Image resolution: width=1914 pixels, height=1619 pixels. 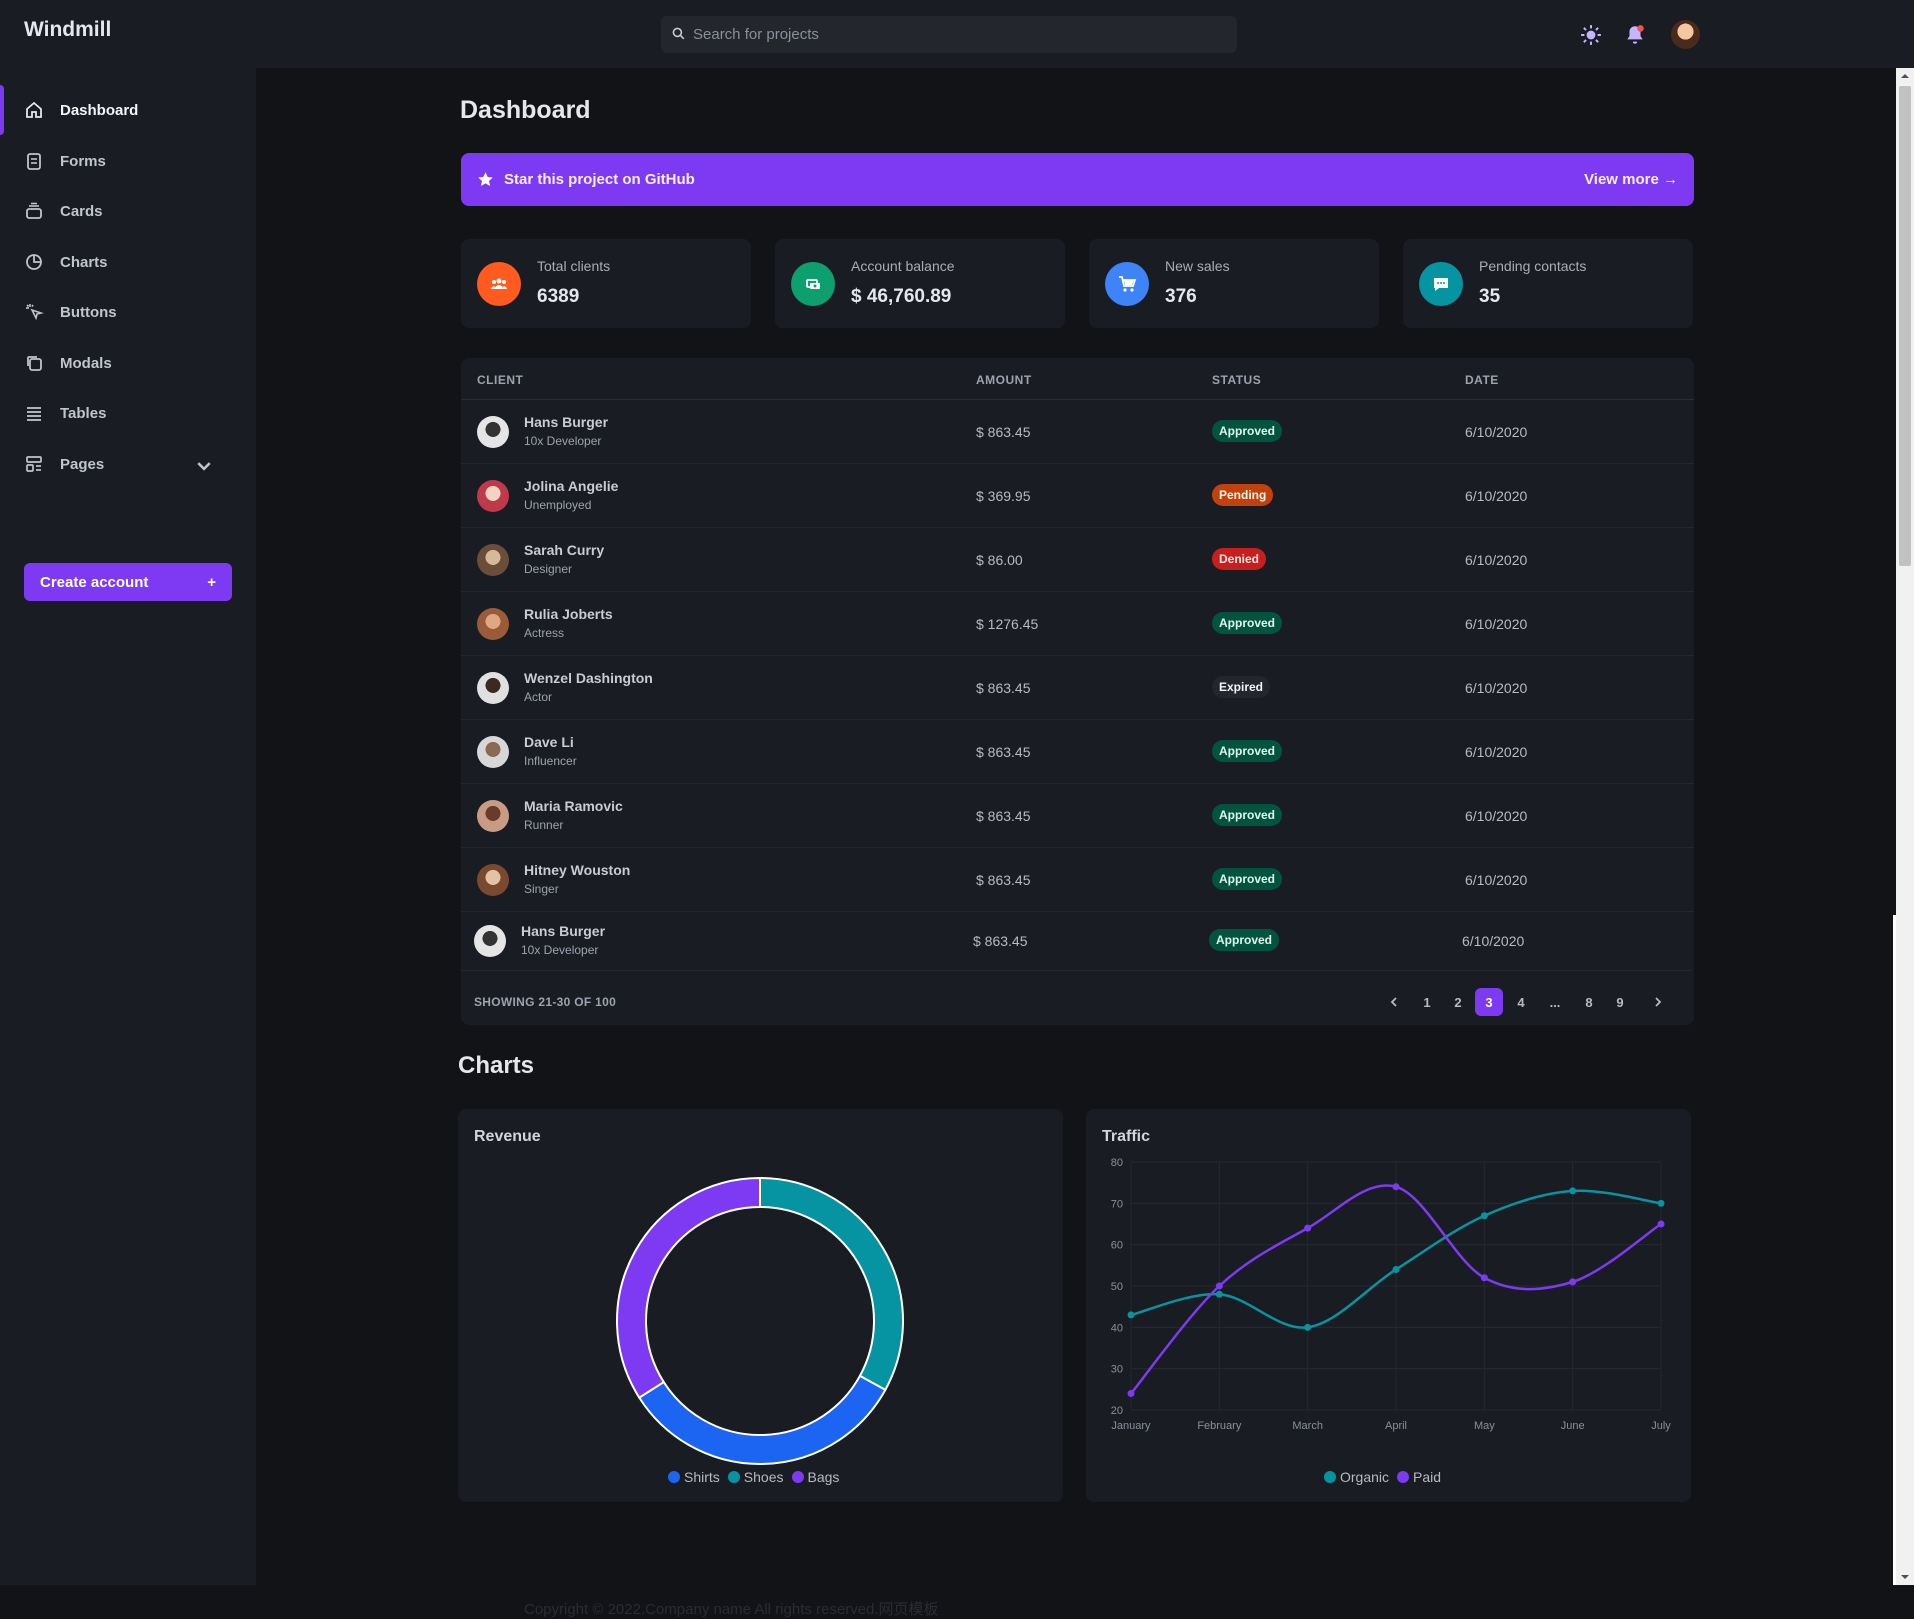 I want to click on bell-icon, so click(x=1635, y=35).